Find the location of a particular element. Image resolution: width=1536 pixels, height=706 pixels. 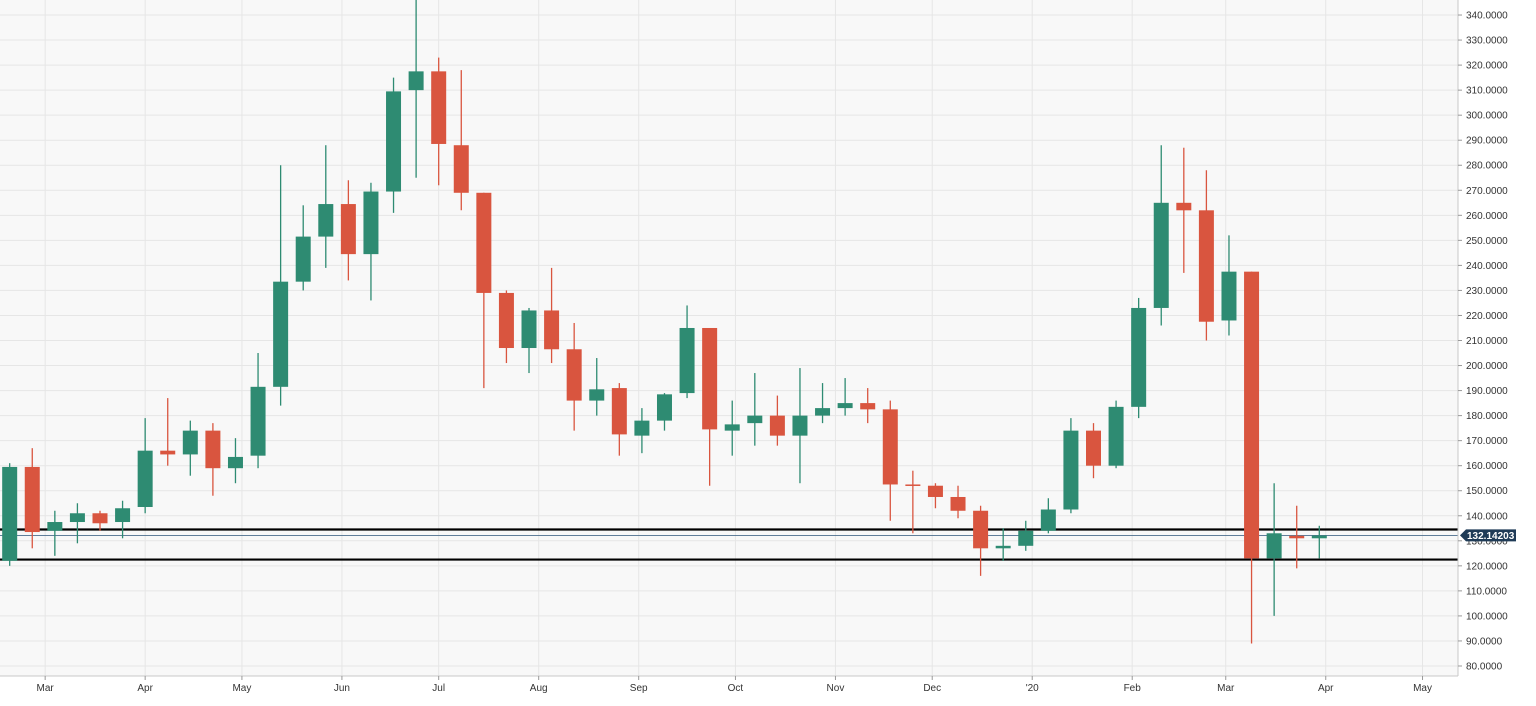

x-tick-label: May is located at coordinates (1422, 688).